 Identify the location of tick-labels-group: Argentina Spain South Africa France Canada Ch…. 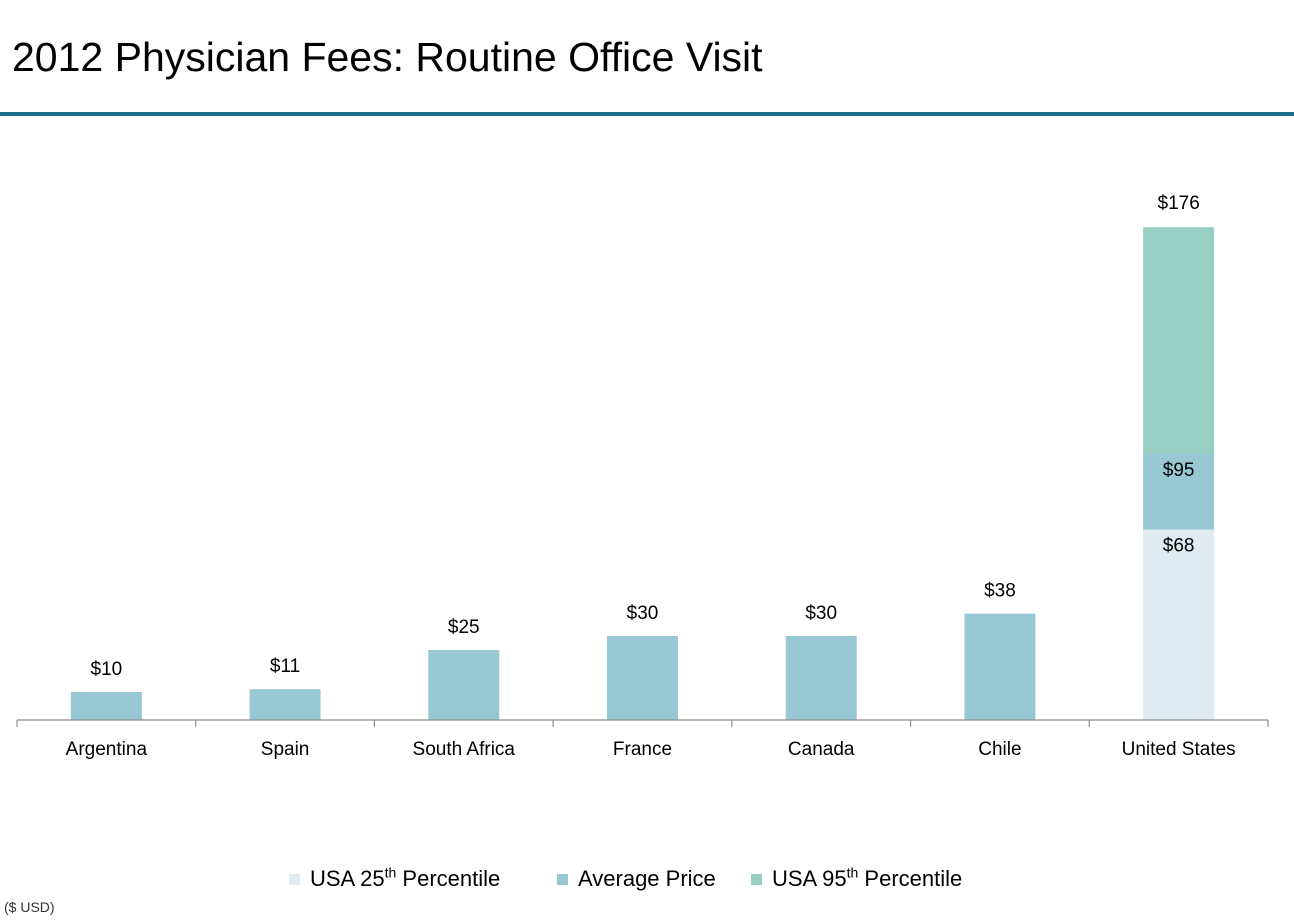
(651, 749).